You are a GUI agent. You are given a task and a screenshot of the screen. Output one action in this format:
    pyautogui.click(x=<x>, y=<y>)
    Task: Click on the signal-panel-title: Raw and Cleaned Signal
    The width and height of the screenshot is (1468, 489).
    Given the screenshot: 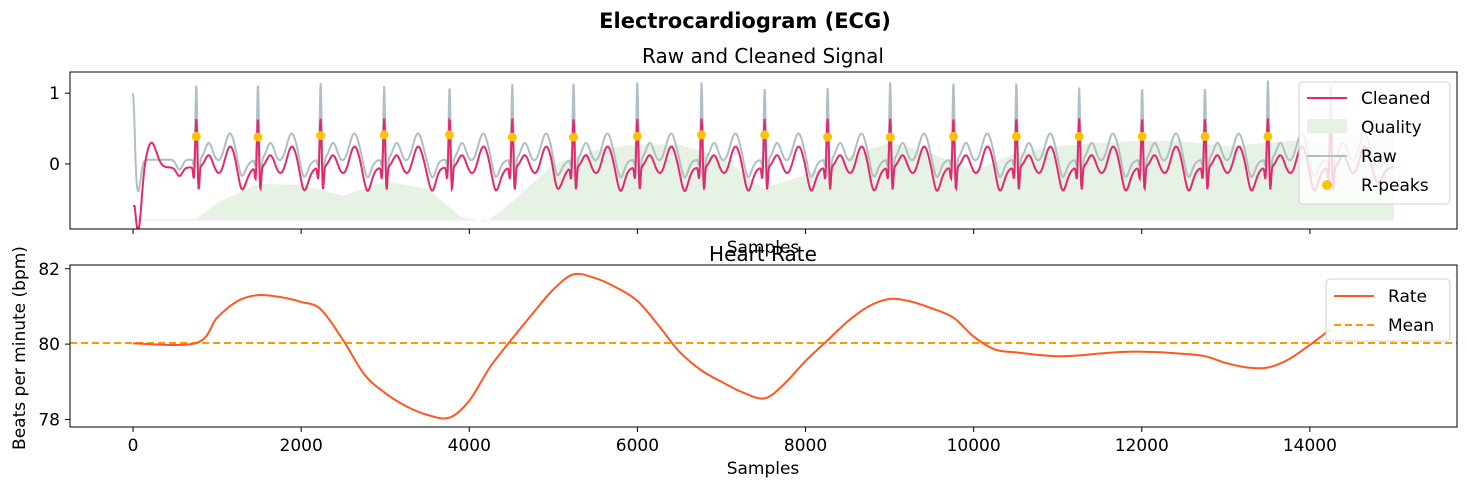 What is the action you would take?
    pyautogui.click(x=763, y=56)
    